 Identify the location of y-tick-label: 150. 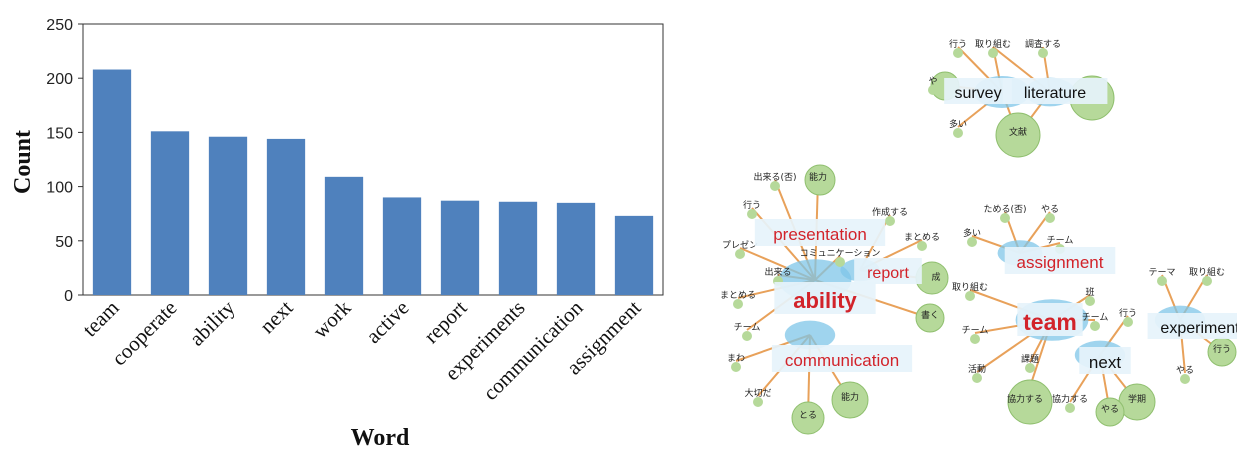
(59, 133).